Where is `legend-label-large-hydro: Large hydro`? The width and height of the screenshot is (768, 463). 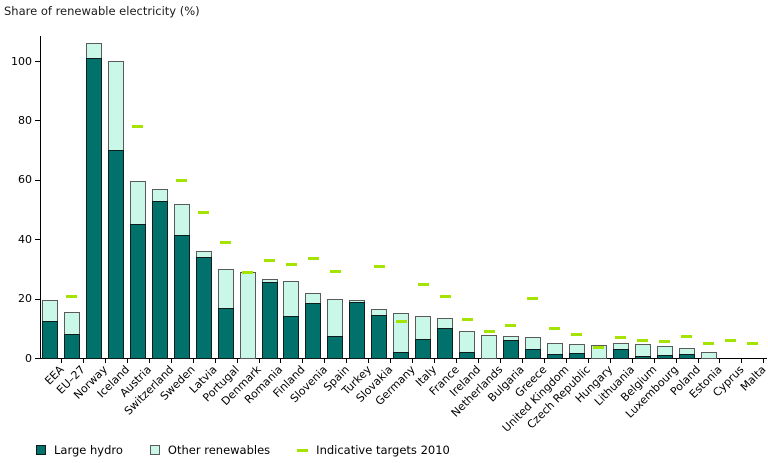
legend-label-large-hydro: Large hydro is located at coordinates (88, 450).